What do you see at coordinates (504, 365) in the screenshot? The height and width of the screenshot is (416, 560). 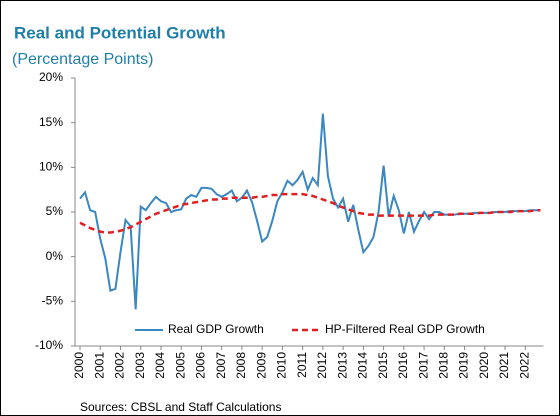 I see `x-tick-label: 2021` at bounding box center [504, 365].